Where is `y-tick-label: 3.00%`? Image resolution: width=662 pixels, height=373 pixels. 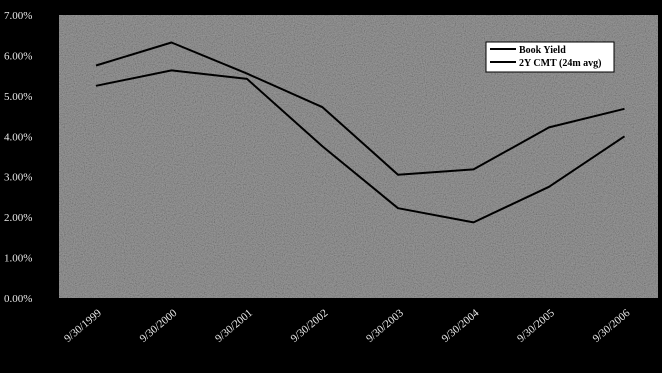 y-tick-label: 3.00% is located at coordinates (18, 178).